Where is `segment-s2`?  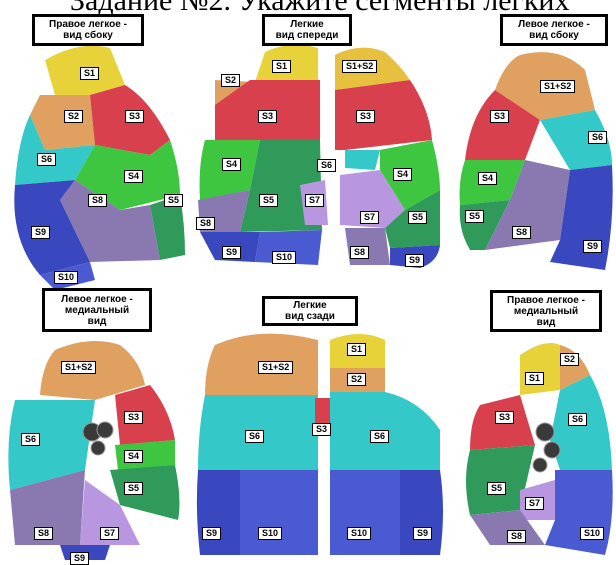 segment-s2 is located at coordinates (62, 122).